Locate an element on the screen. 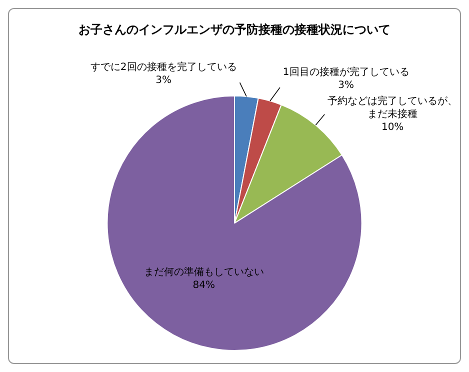 Image resolution: width=469 pixels, height=372 pixels. slice-label: まだ何の準備もしていない is located at coordinates (204, 272).